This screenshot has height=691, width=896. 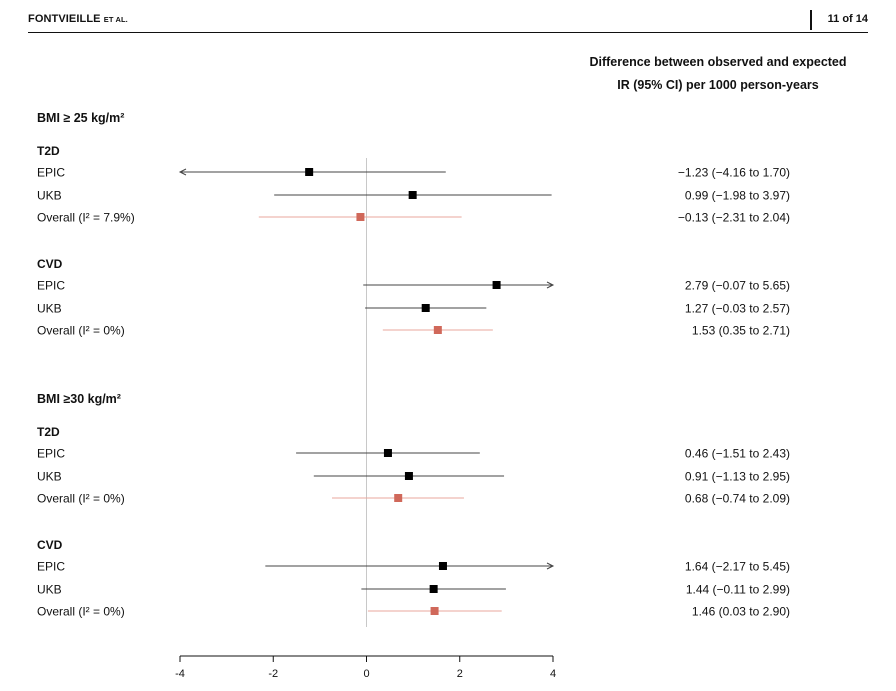 What do you see at coordinates (86, 218) in the screenshot?
I see `row-label: Overall (I² = 7.9%)` at bounding box center [86, 218].